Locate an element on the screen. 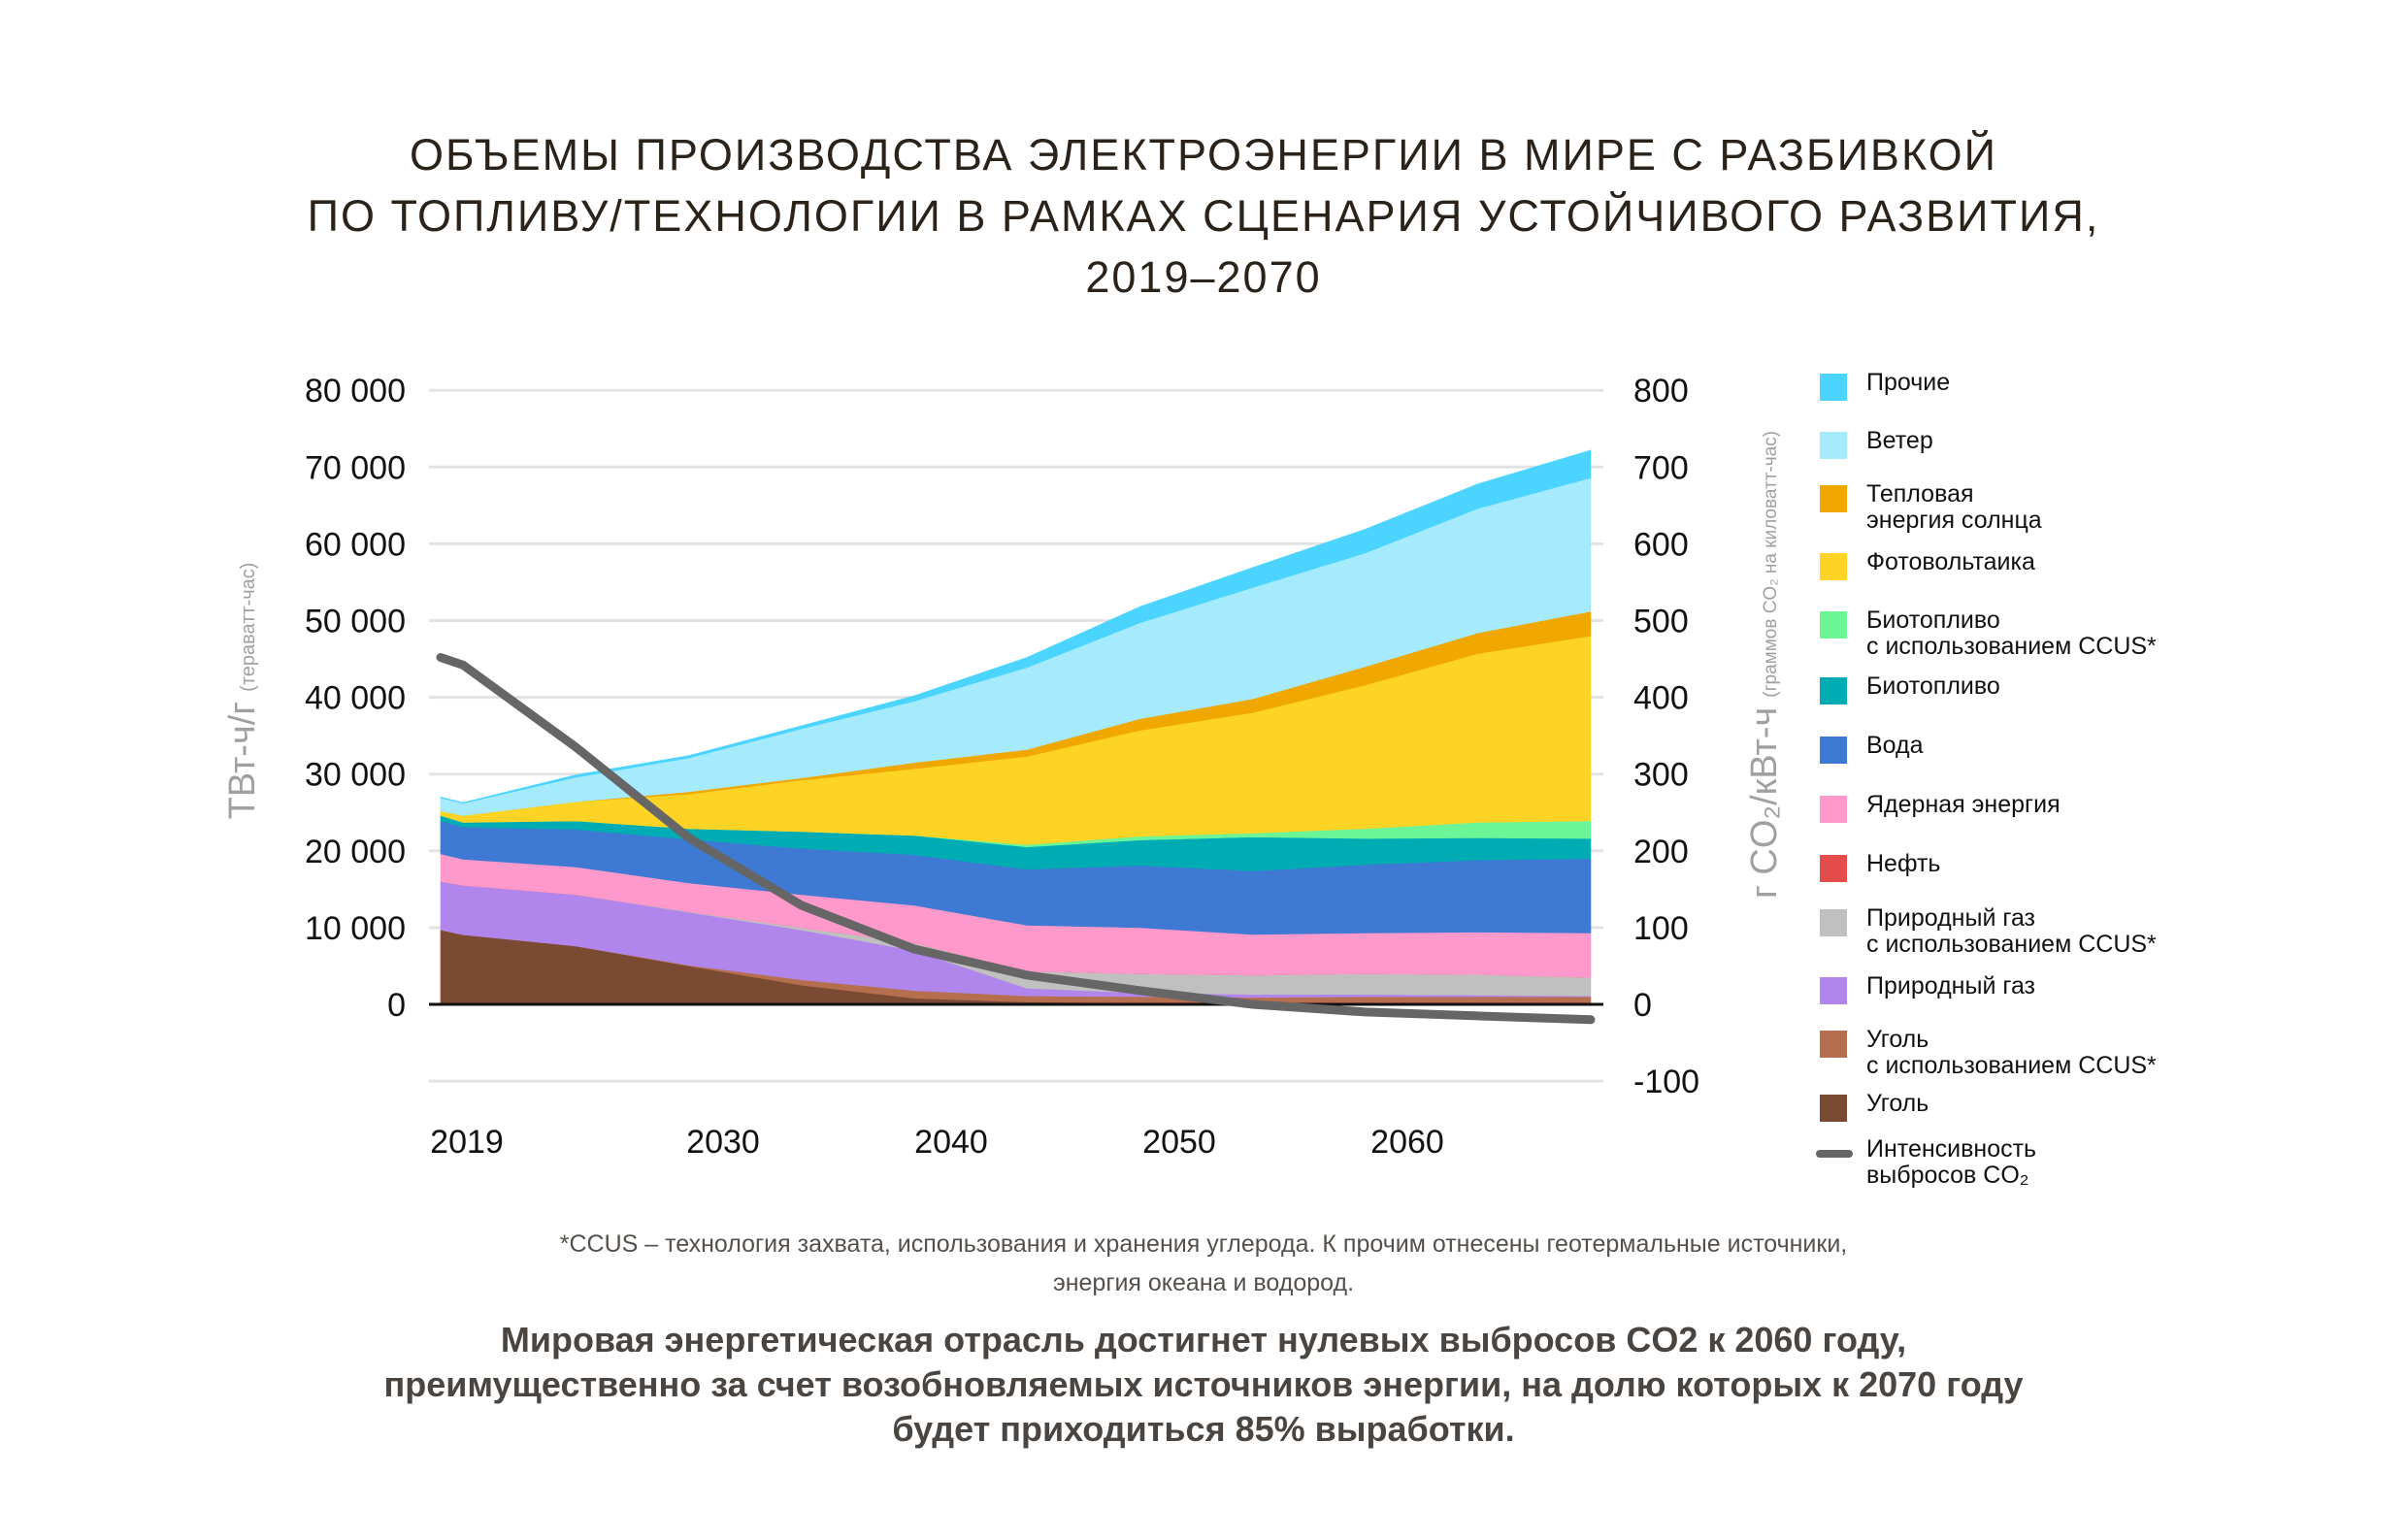 The width and height of the screenshot is (2407, 1540). y-tick-label: 10 000 is located at coordinates (355, 929).